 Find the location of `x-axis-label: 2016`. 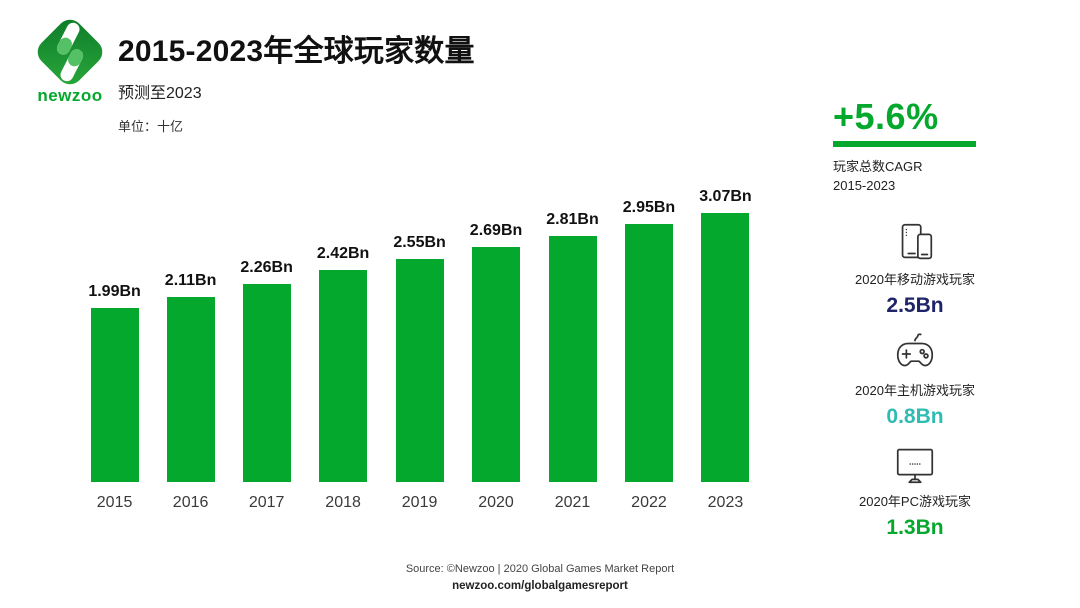

x-axis-label: 2016 is located at coordinates (190, 502).